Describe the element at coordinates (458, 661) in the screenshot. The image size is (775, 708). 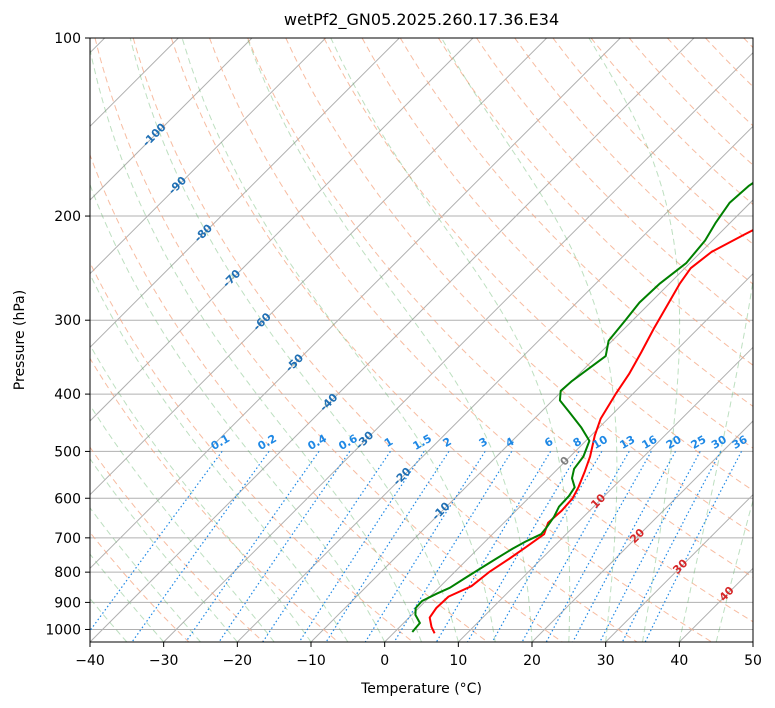
I see `x-tick-label: 10` at that location.